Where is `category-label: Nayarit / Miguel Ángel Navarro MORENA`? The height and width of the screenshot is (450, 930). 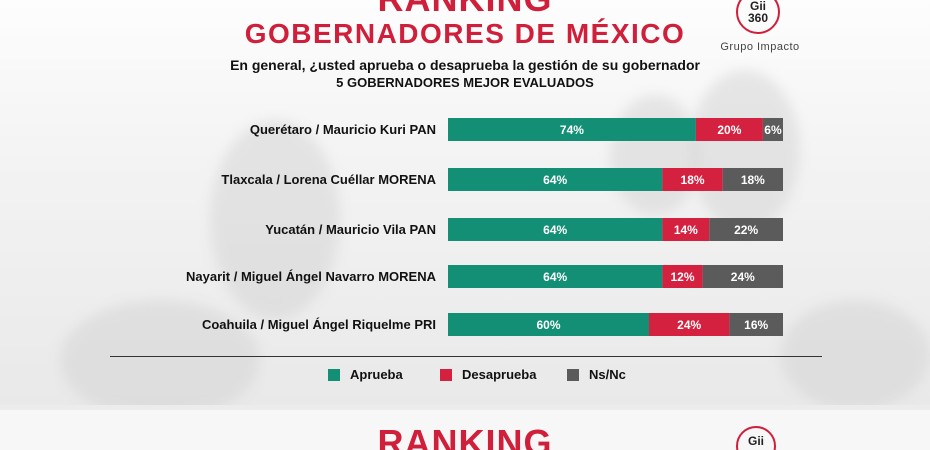 category-label: Nayarit / Miguel Ángel Navarro MORENA is located at coordinates (311, 276).